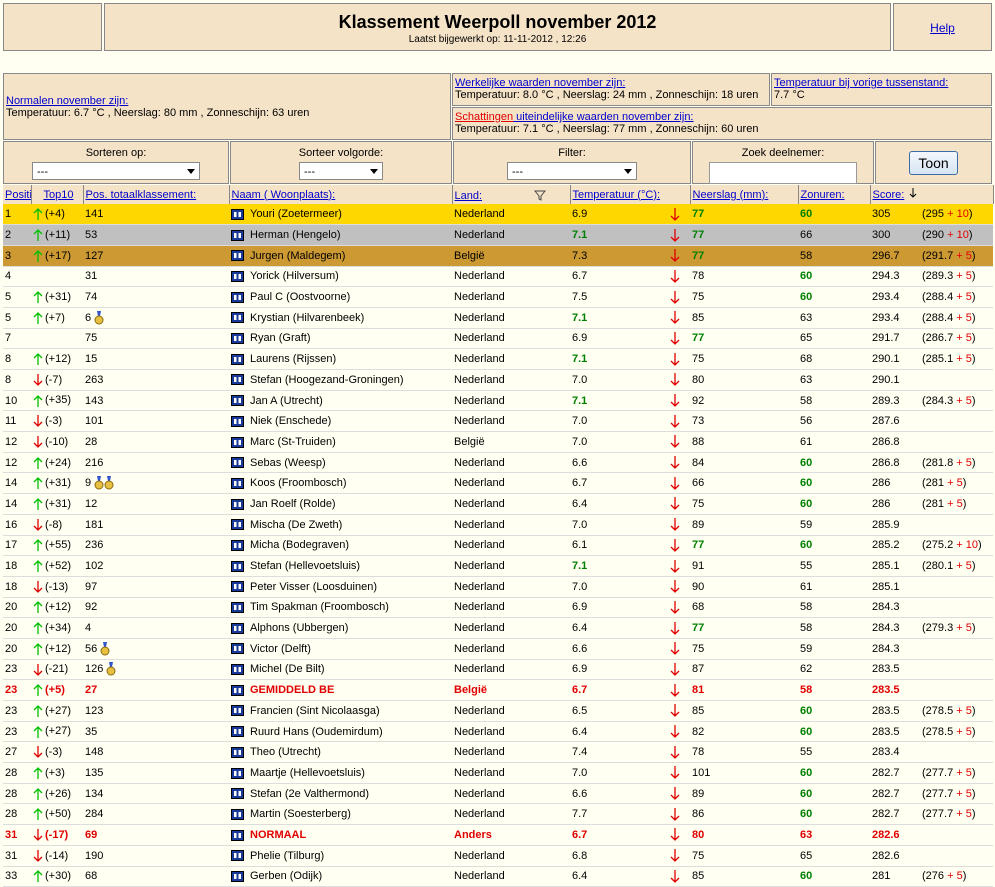  I want to click on total-cell: 15, so click(156, 359).